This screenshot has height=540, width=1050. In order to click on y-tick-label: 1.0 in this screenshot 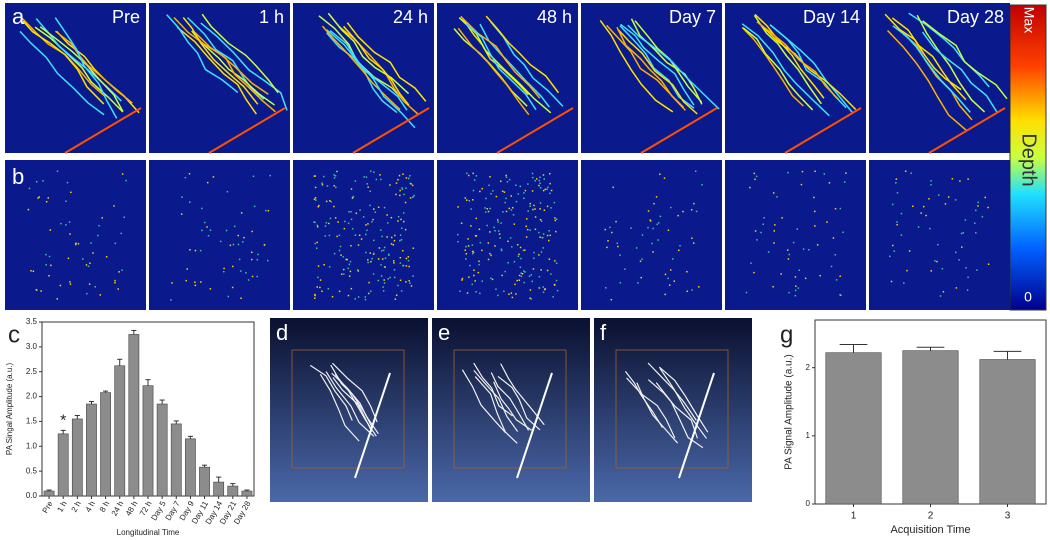, I will do `click(32, 445)`.